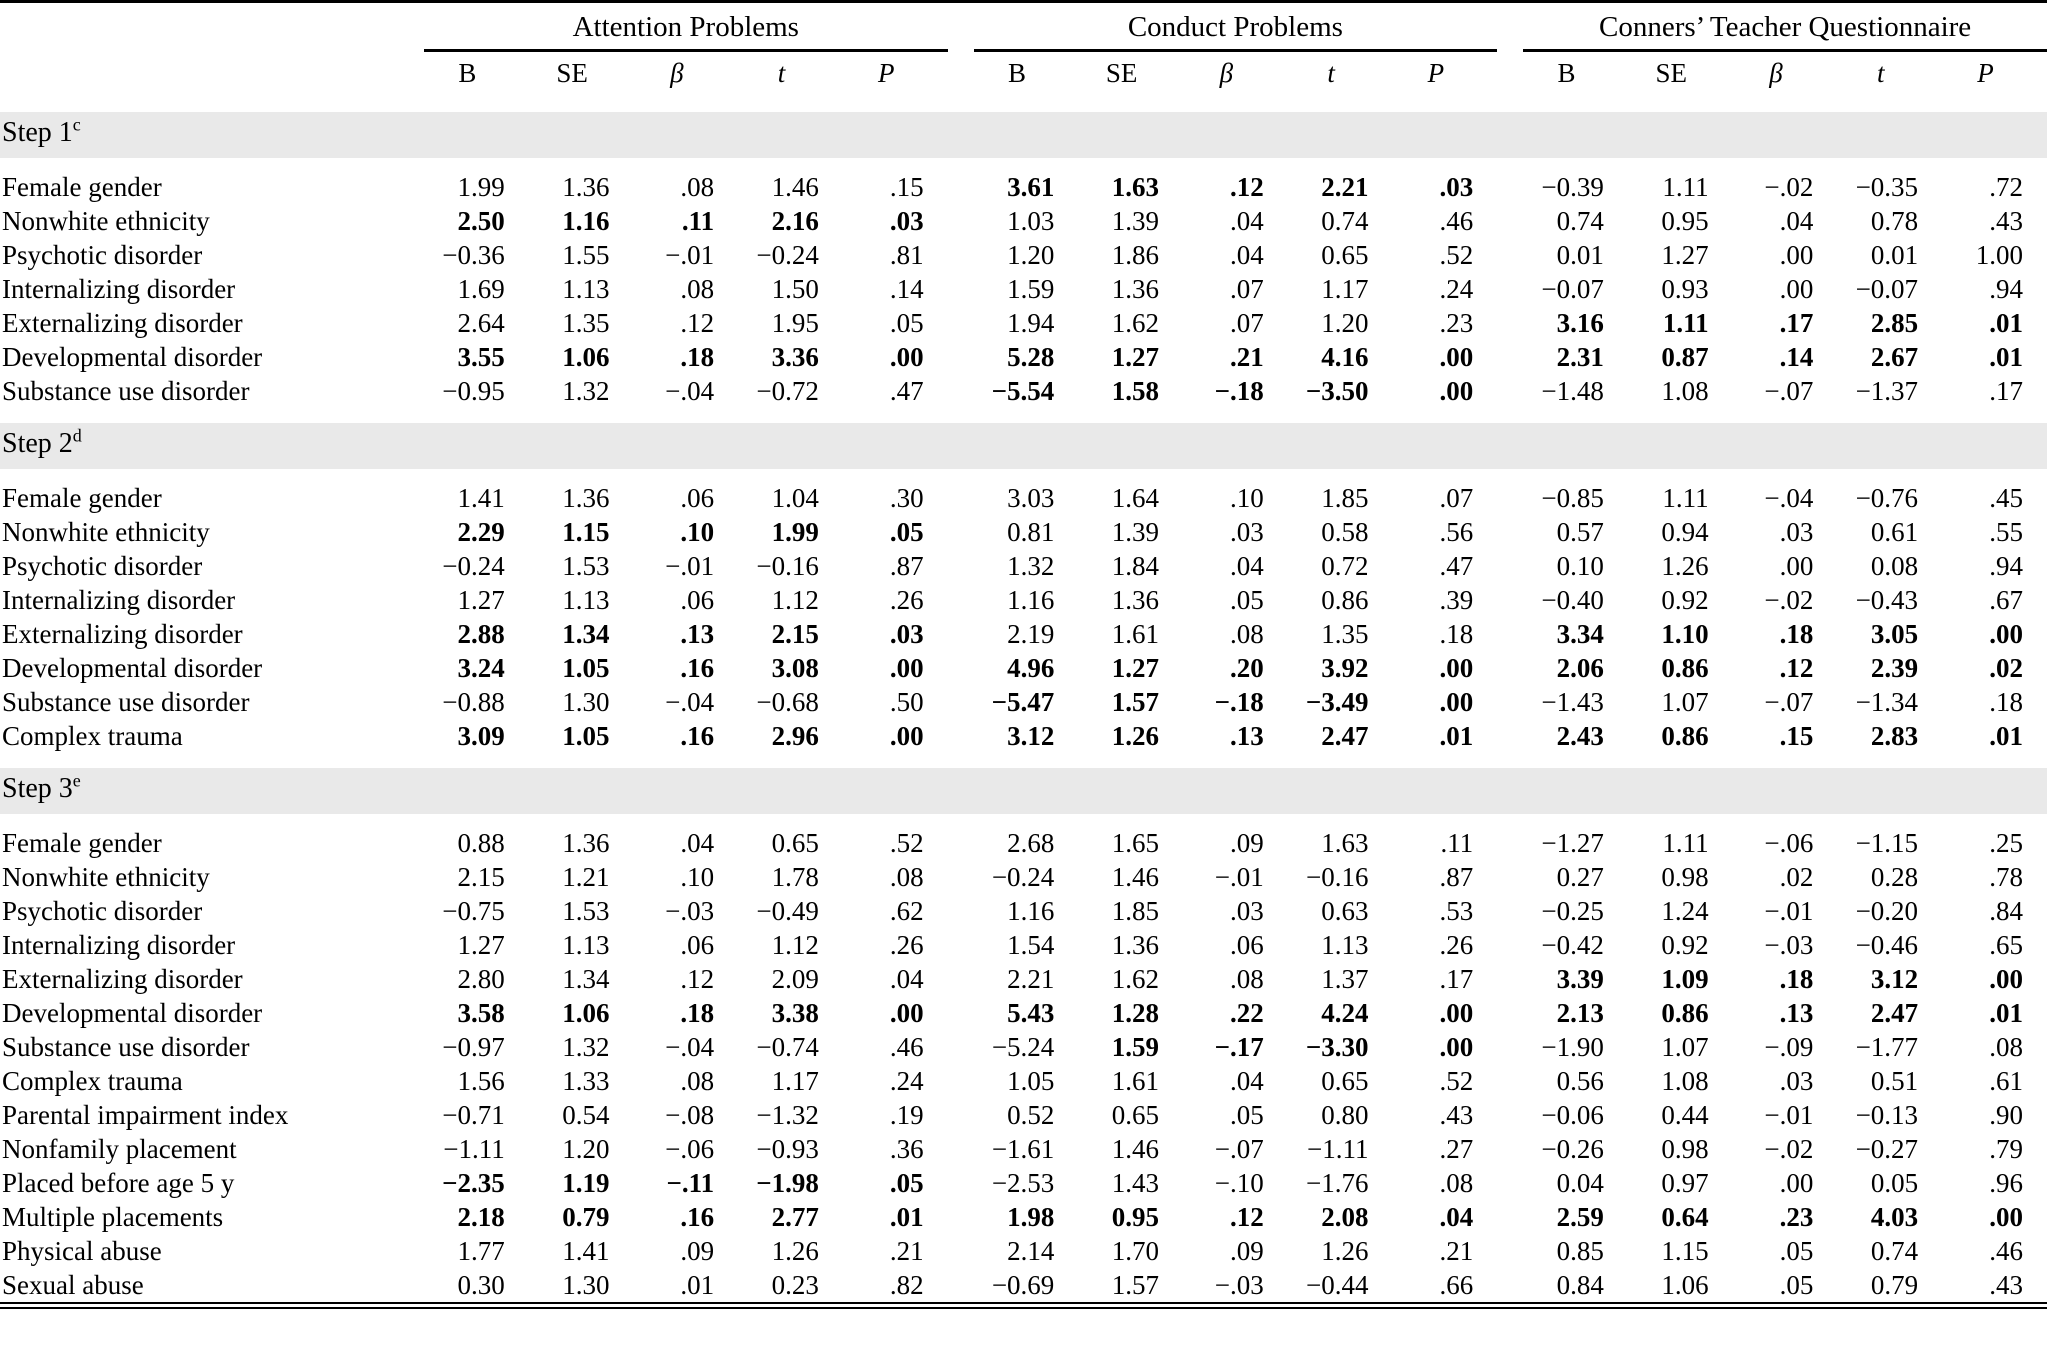  Describe the element at coordinates (1457, 843) in the screenshot. I see `cell-value: .11` at that location.